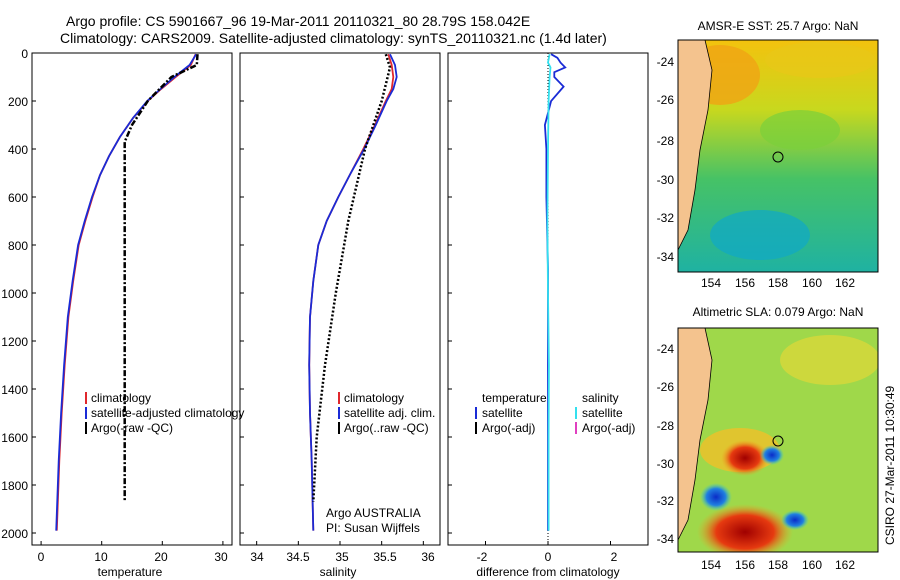 This screenshot has width=900, height=580. Describe the element at coordinates (338, 572) in the screenshot. I see `salinity-x-label: salinity` at that location.